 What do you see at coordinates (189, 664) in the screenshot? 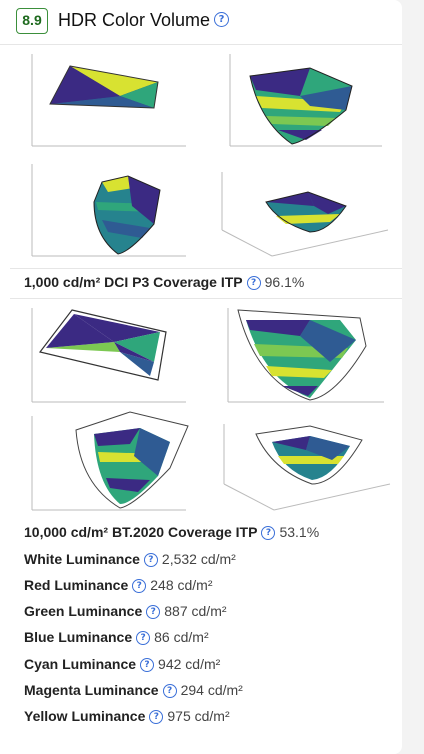
I see `luminance-value: 942 cd/m²` at bounding box center [189, 664].